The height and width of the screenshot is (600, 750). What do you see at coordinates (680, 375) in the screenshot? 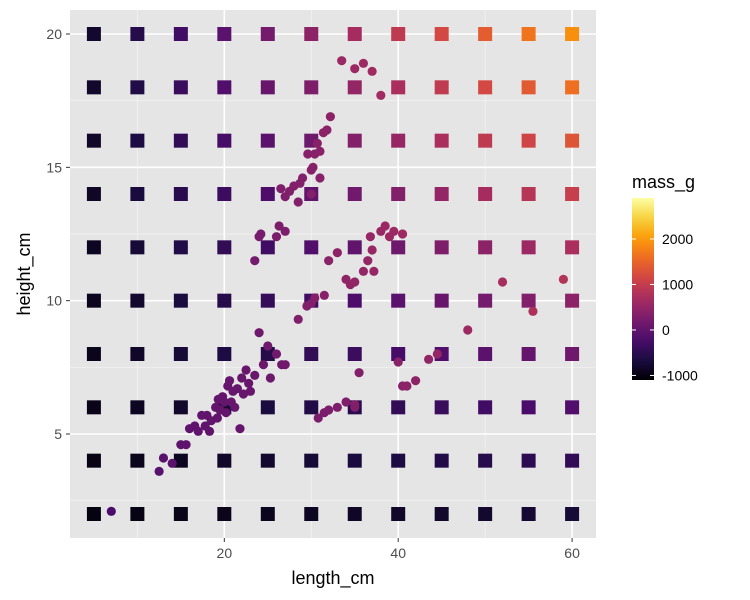
I see `legend-break-label: -1000` at bounding box center [680, 375].